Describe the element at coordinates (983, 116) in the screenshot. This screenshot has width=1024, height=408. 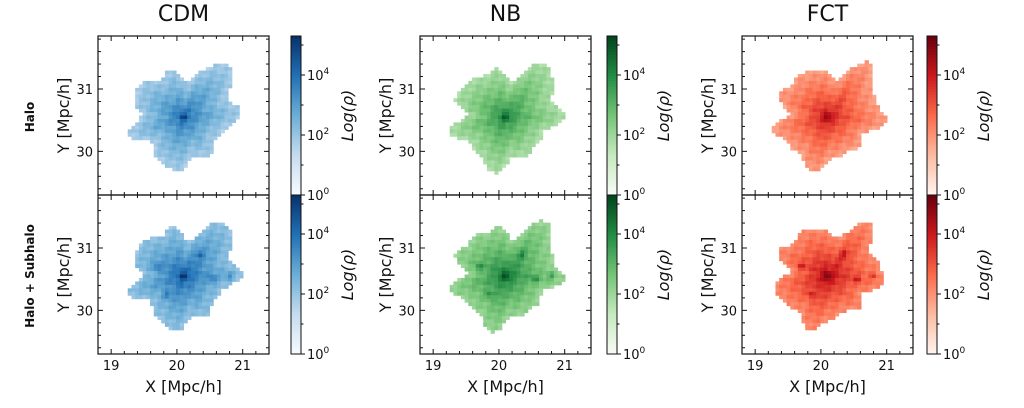
I see `colorbar-label: Log(ρ)` at that location.